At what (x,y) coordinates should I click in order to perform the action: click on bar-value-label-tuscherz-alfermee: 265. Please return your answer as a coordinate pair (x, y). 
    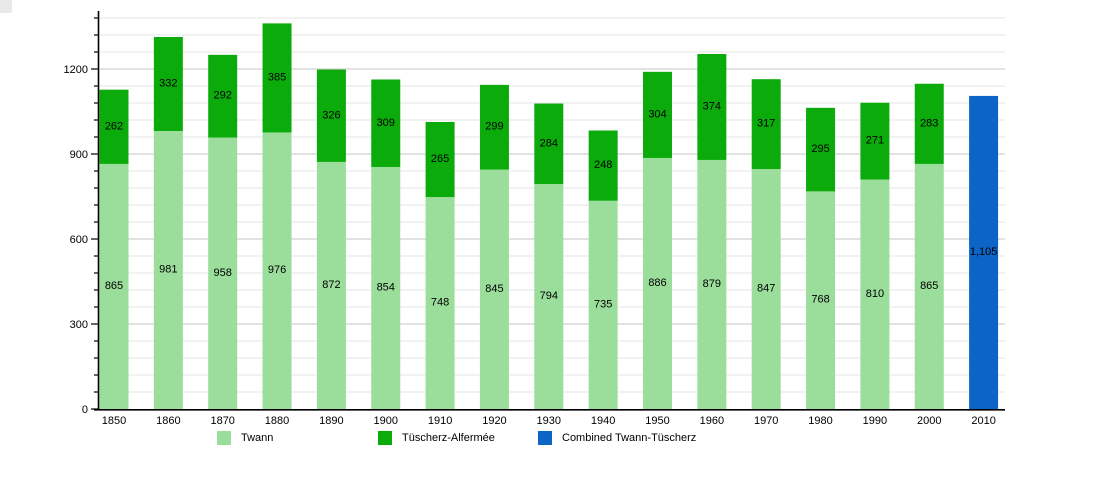
    Looking at the image, I should click on (440, 159).